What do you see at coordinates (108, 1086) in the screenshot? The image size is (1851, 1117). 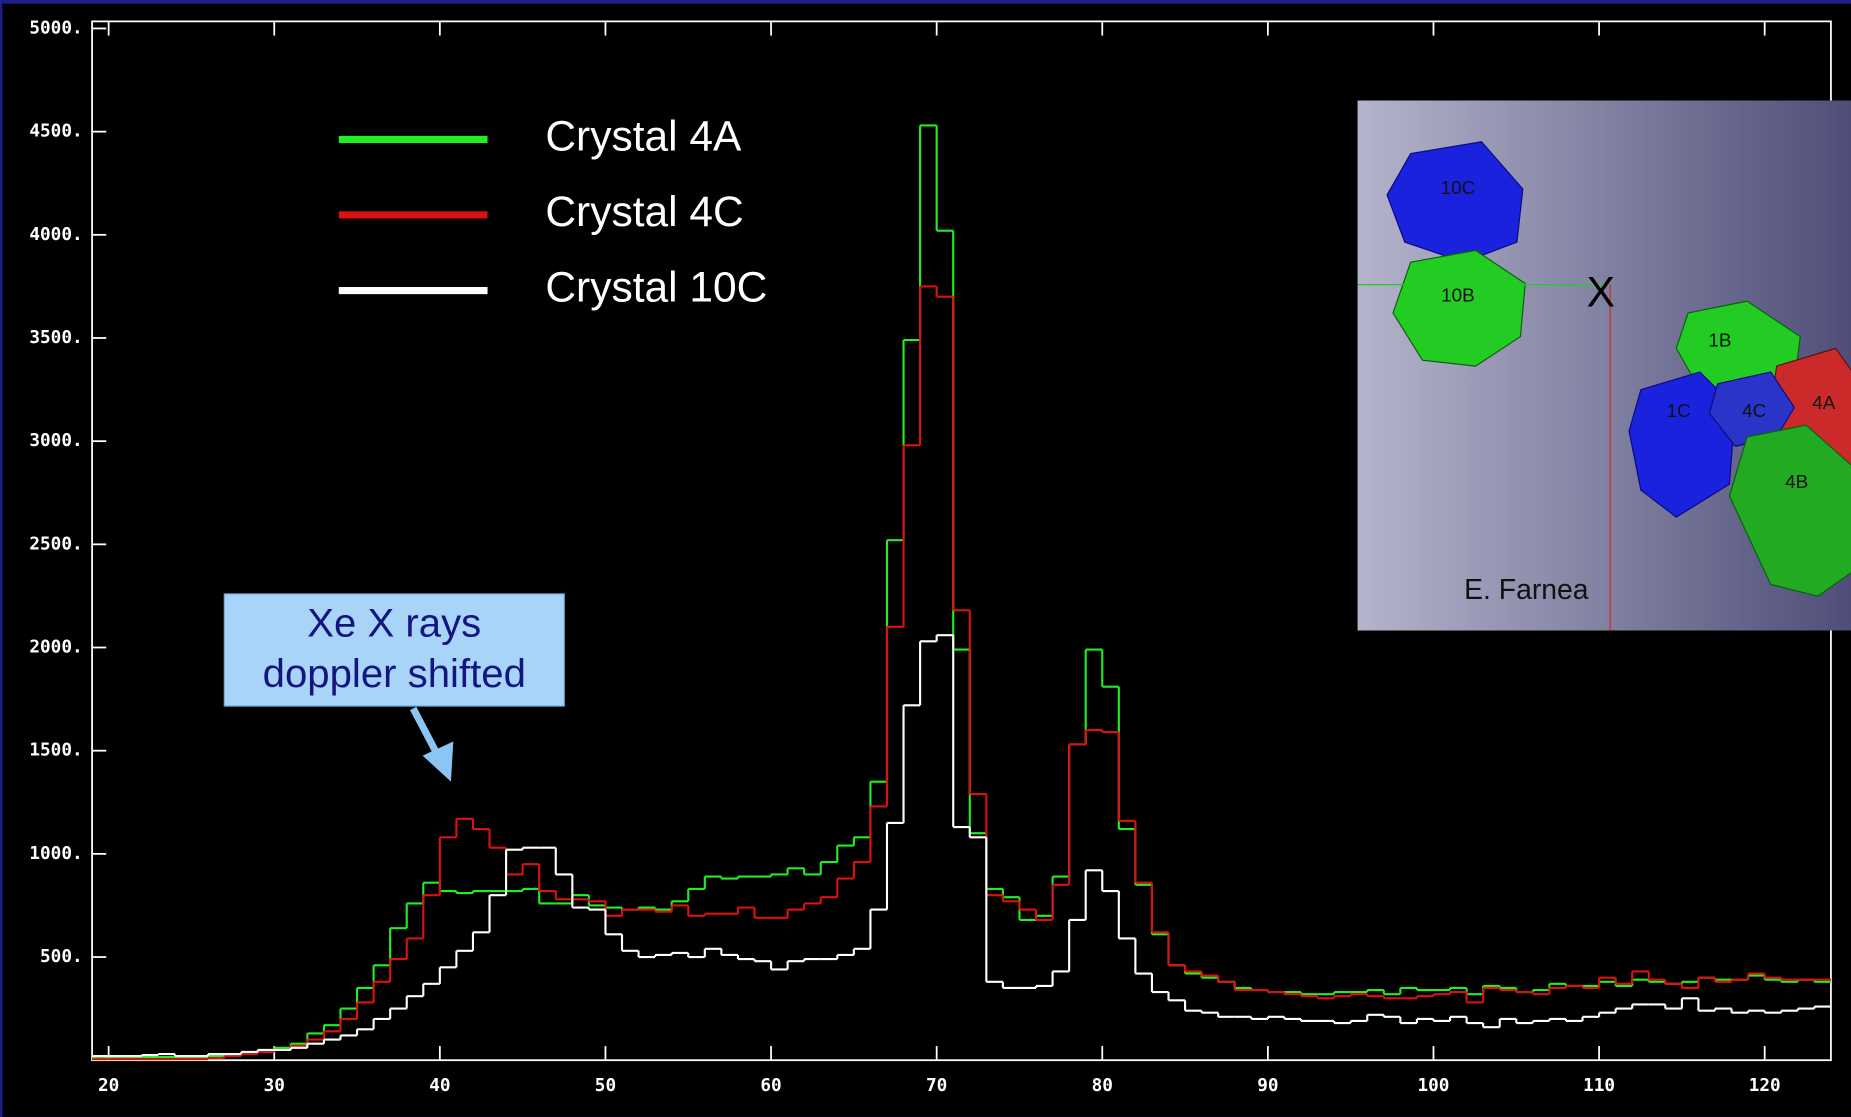 I see `x-tick-label: 20` at bounding box center [108, 1086].